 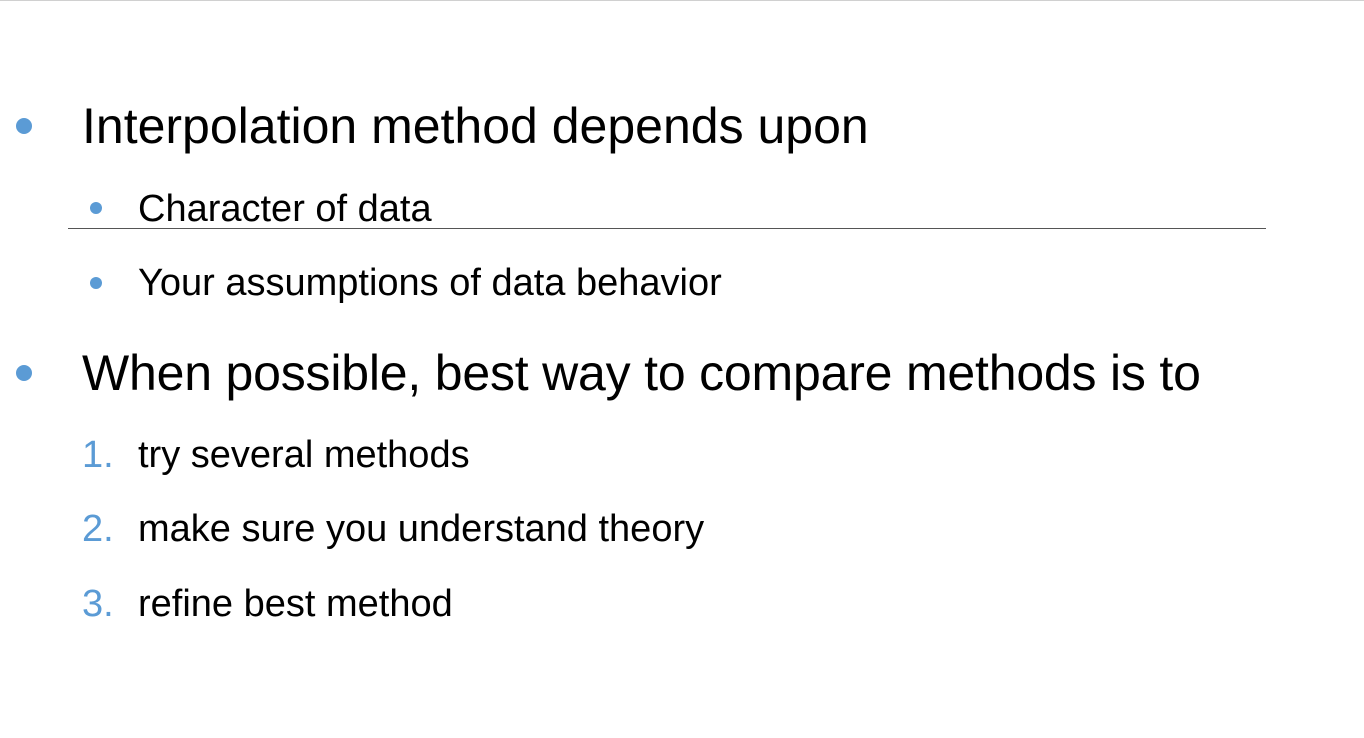 I want to click on sub-point-1-1: Character of data, so click(x=285, y=209).